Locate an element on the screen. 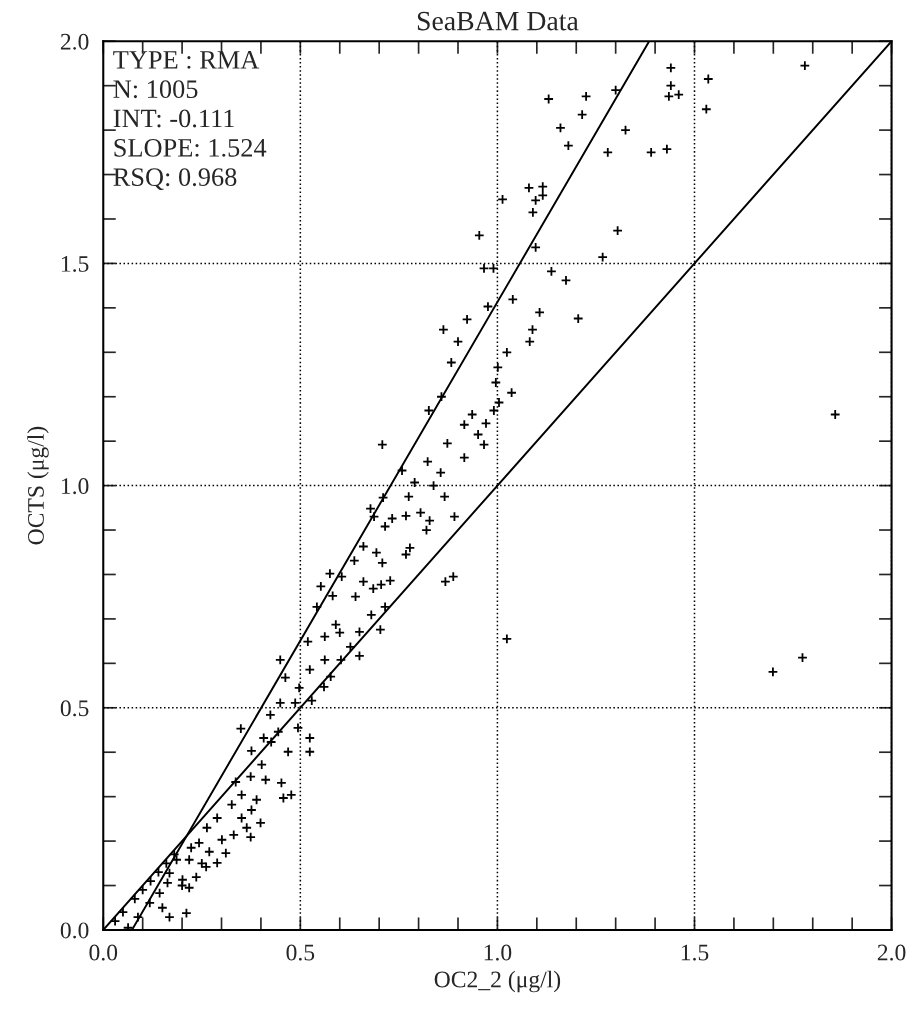  y-axis-title: OCTS (μg/l) is located at coordinates (38, 485).